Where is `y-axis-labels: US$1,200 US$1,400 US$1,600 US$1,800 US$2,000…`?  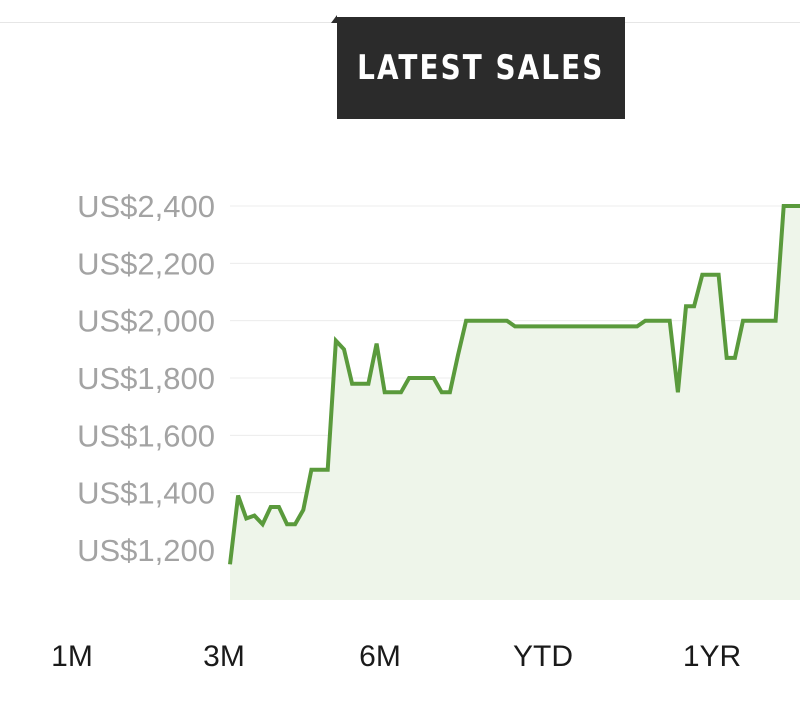 y-axis-labels: US$1,200 US$1,400 US$1,600 US$1,800 US$2,000… is located at coordinates (146, 378).